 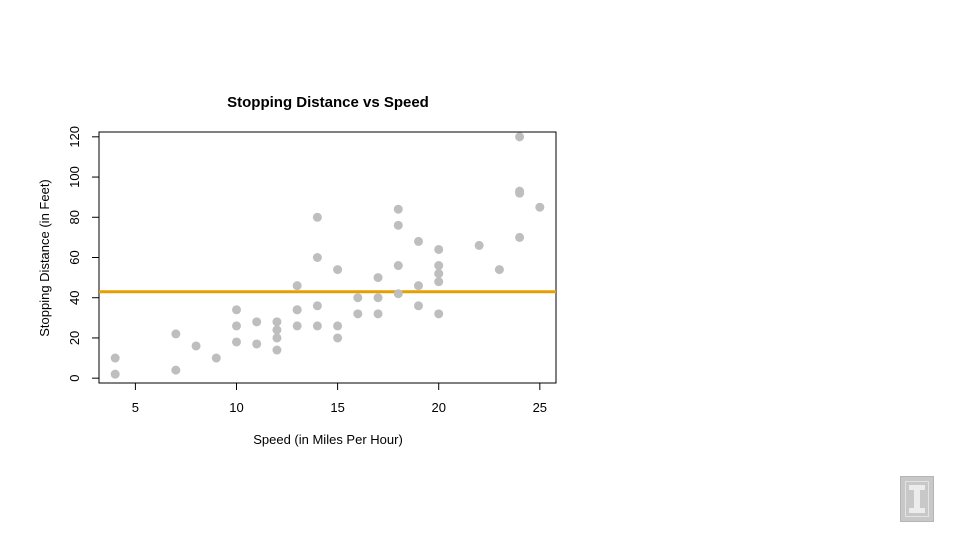 What do you see at coordinates (74, 137) in the screenshot?
I see `y-tick-label: 120` at bounding box center [74, 137].